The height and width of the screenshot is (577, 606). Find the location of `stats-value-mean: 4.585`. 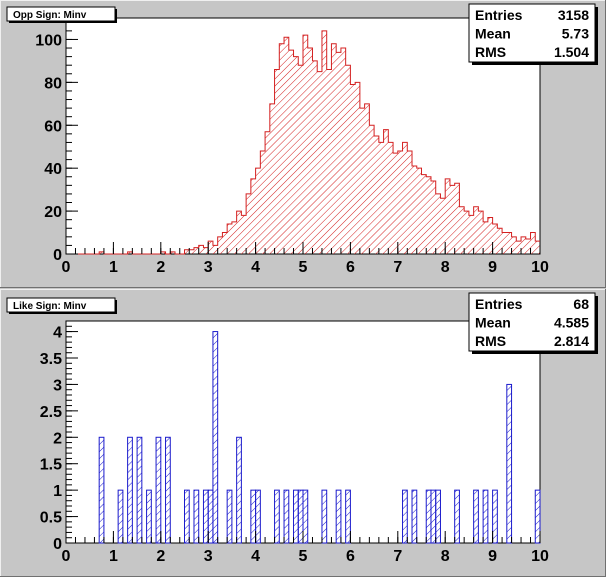

stats-value-mean: 4.585 is located at coordinates (571, 323).